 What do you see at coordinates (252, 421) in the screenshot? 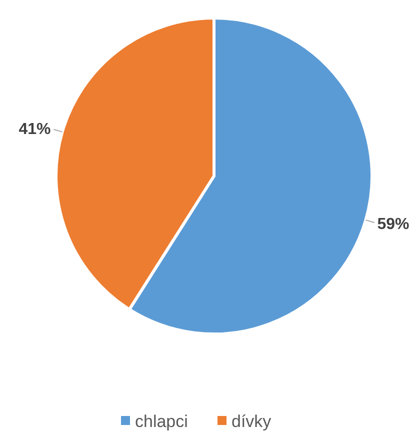
I see `legend-label: dívky` at bounding box center [252, 421].